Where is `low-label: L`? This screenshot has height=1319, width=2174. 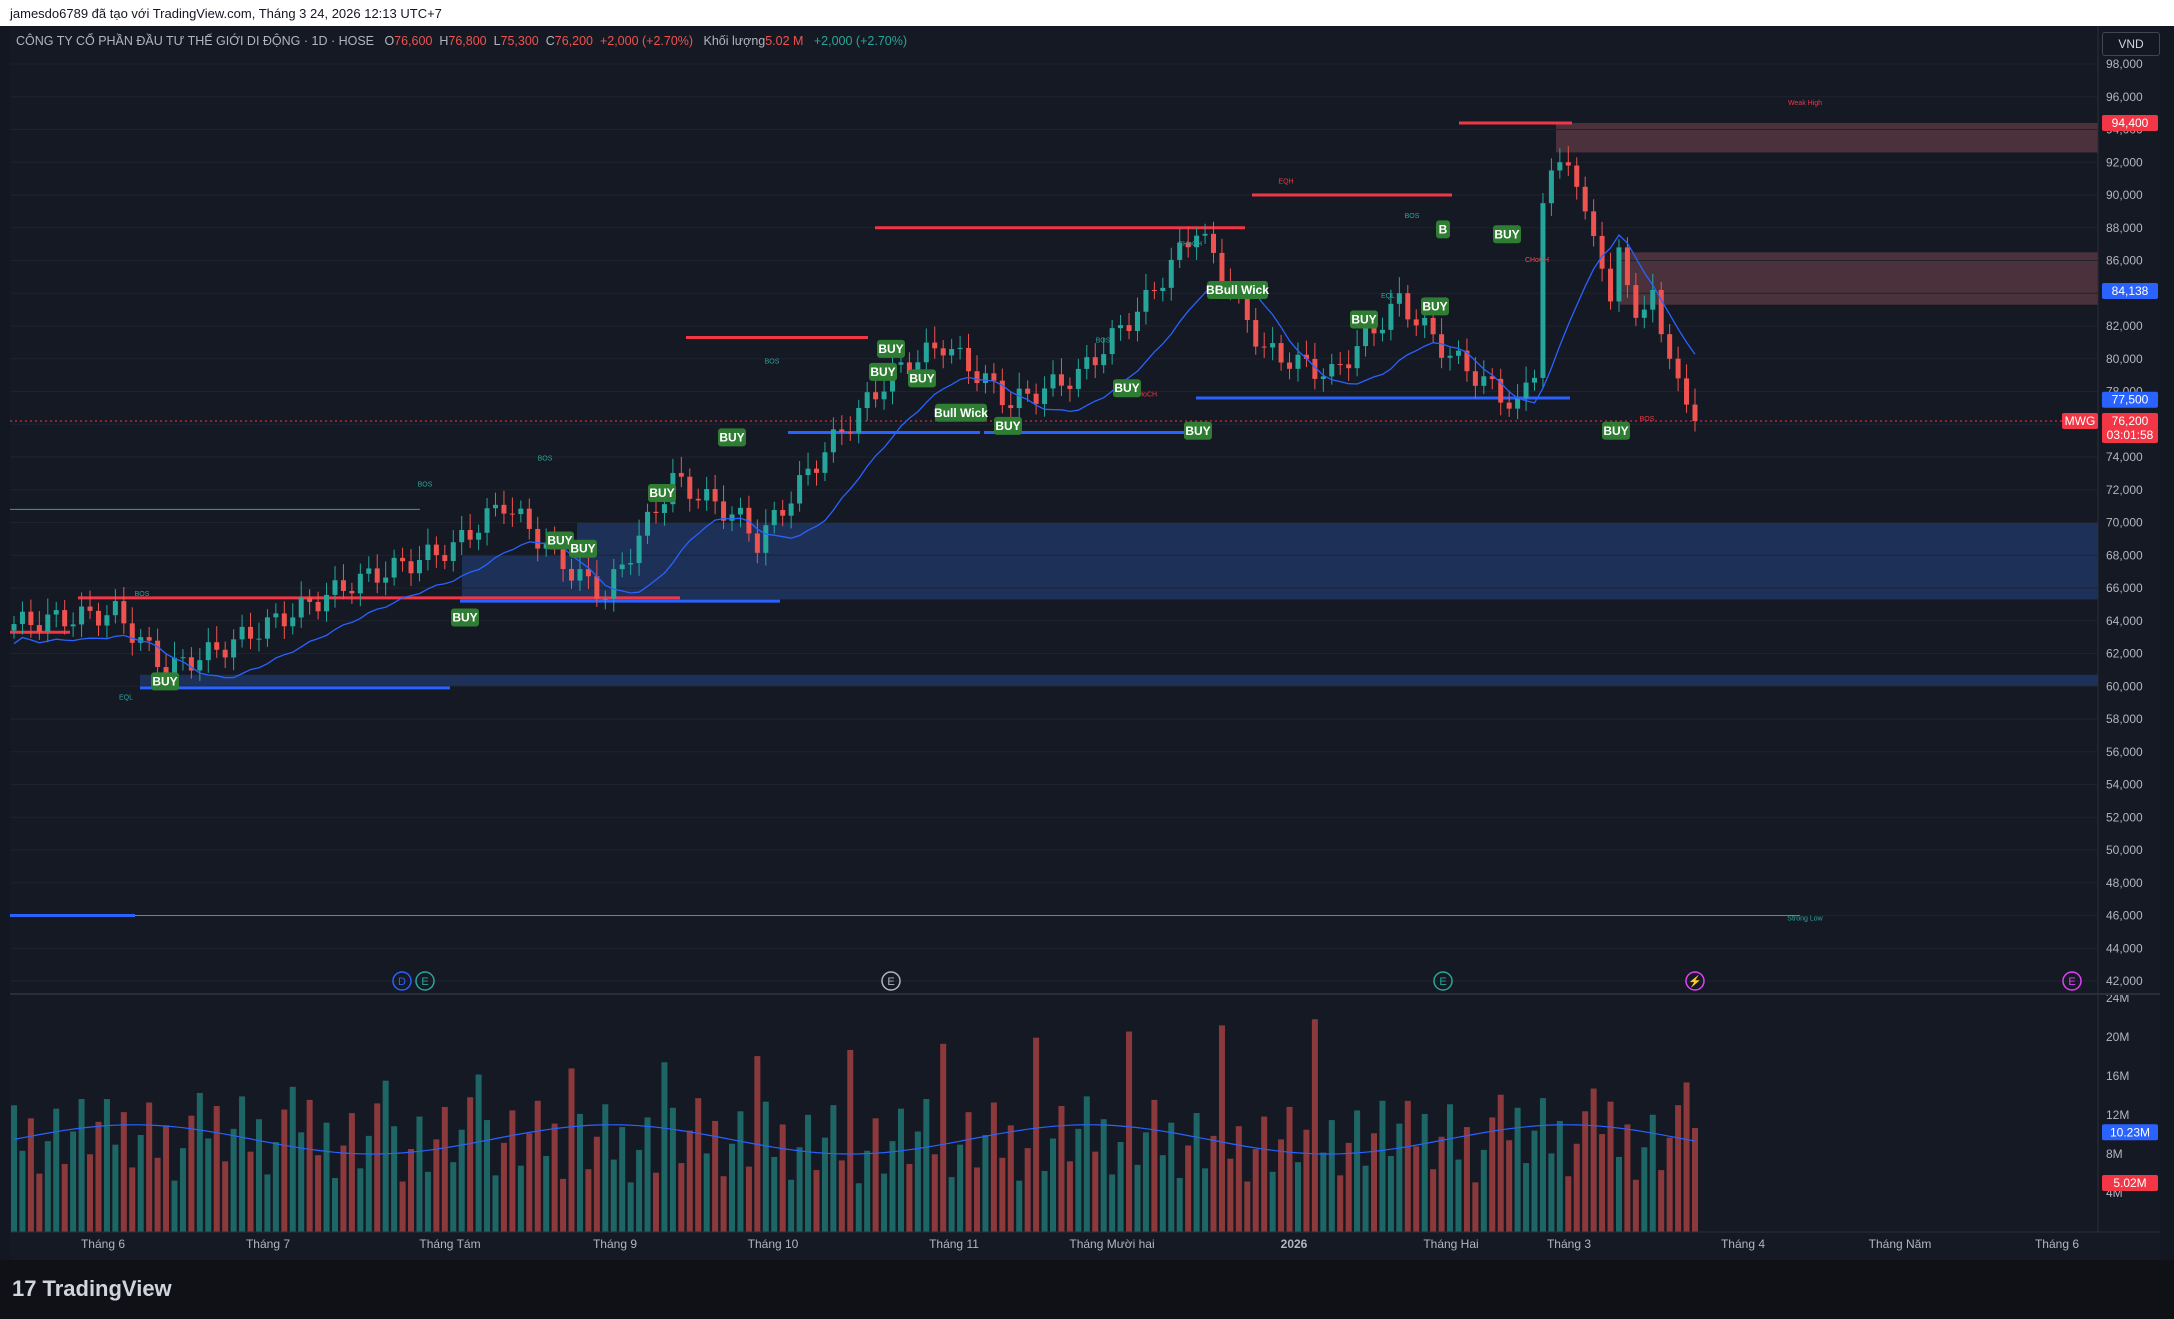 low-label: L is located at coordinates (497, 41).